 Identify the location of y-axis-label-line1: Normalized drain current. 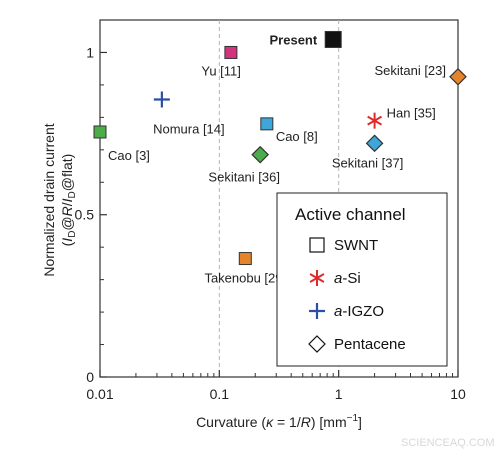
(49, 199).